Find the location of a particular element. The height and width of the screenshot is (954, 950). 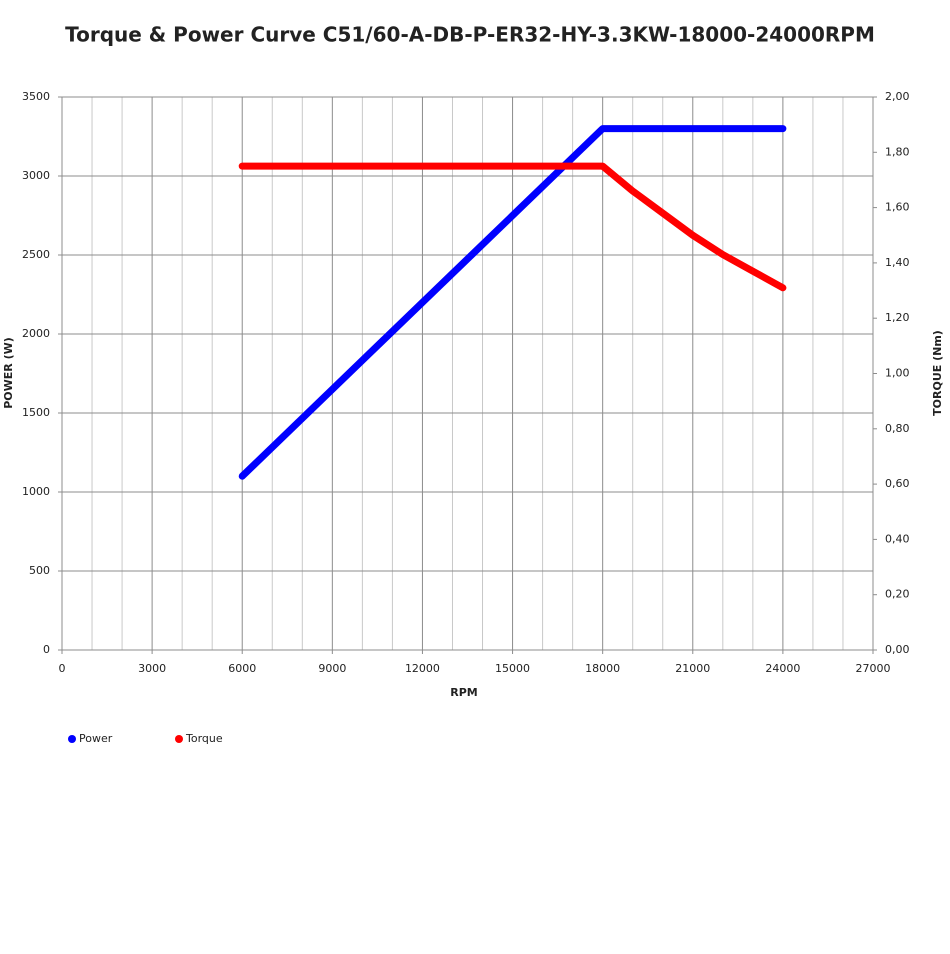

y2-tick-label: 1,60 is located at coordinates (897, 207).